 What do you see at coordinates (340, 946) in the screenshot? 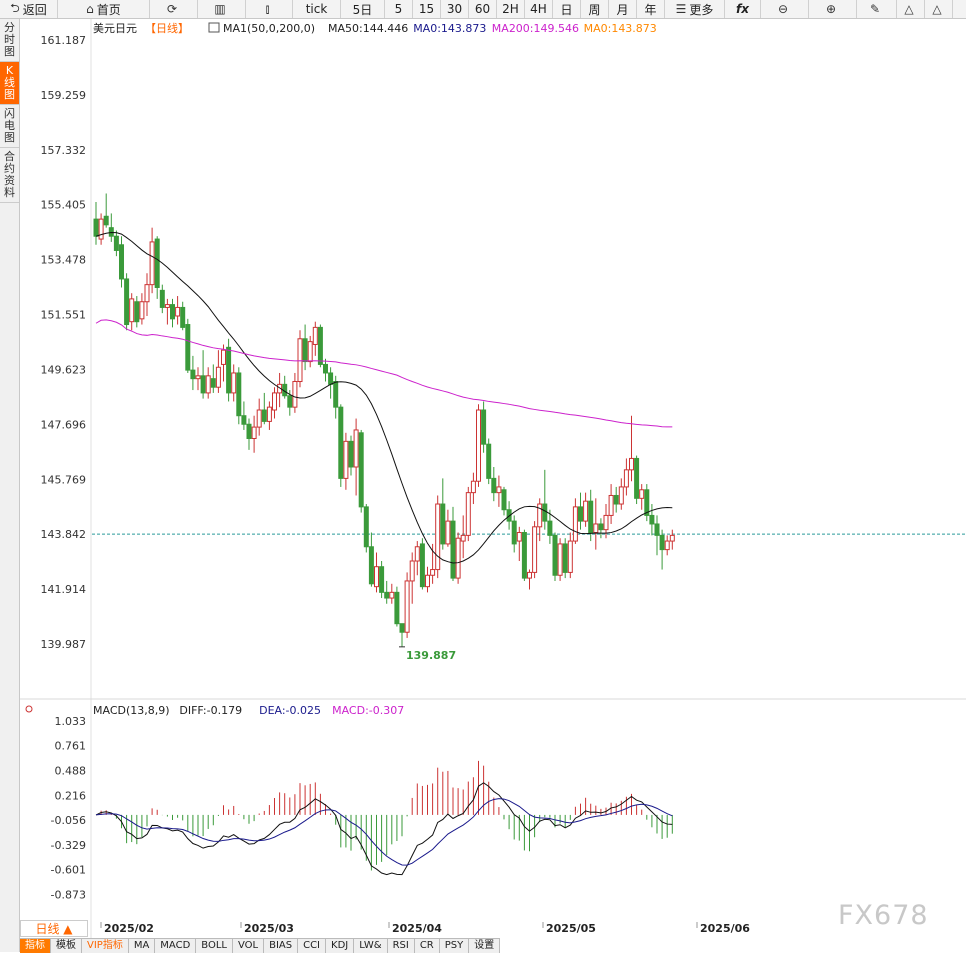
I see `indicator-tab: KDJ` at bounding box center [340, 946].